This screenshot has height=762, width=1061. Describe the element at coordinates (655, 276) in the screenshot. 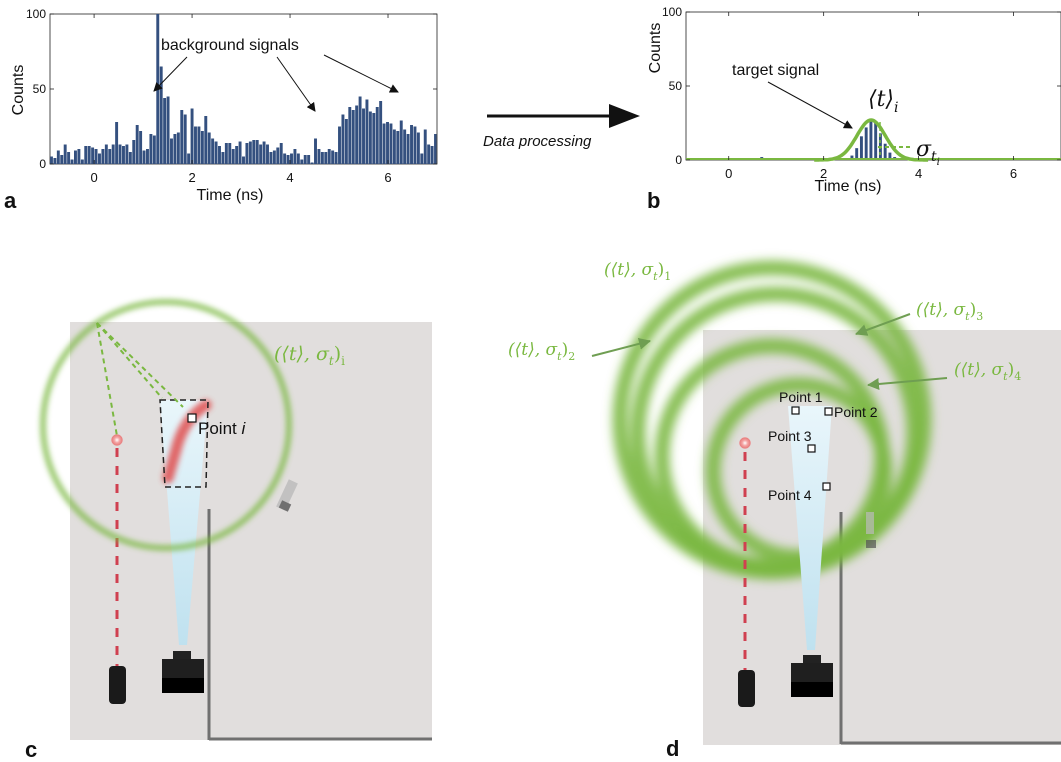

I see `panel-d-label-1-sub: t` at that location.